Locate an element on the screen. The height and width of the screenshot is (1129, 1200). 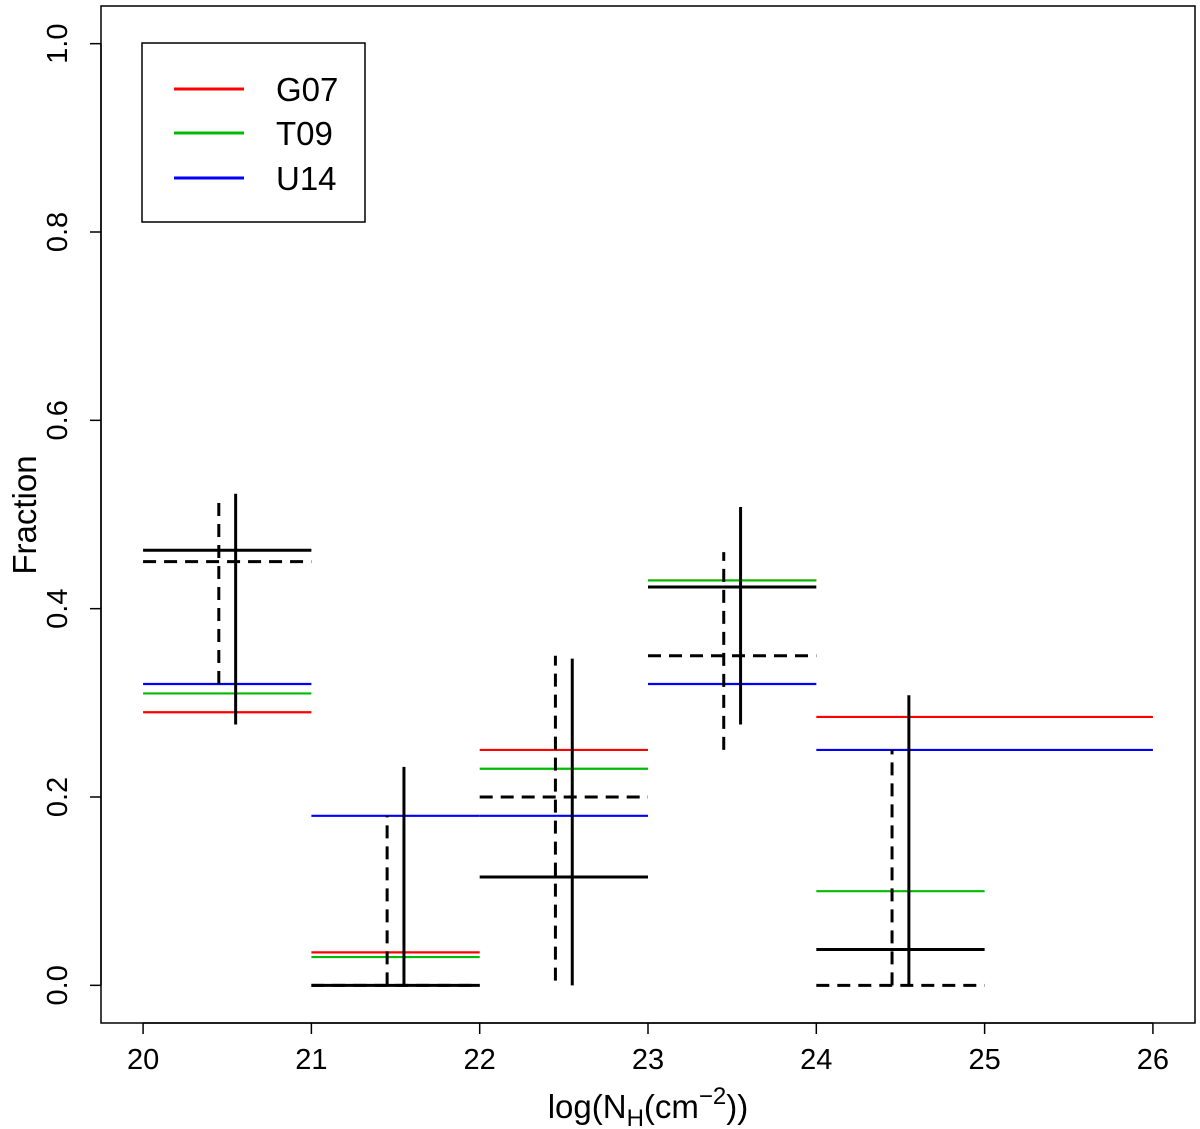
y-tick-label: 0.4 is located at coordinates (58, 609).